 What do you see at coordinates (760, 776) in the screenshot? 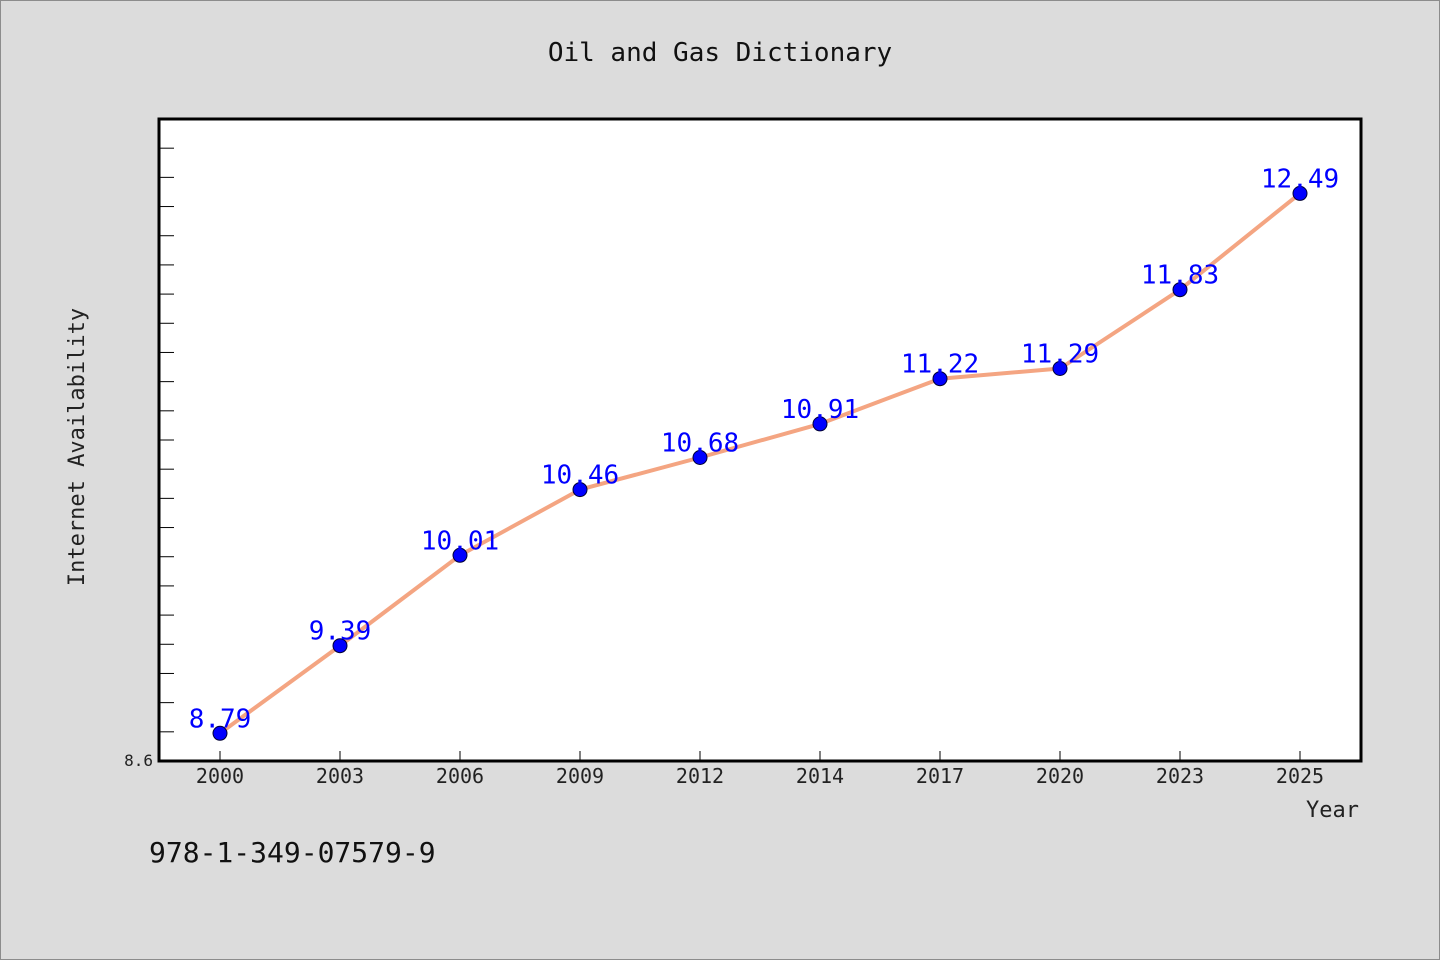
I see `x-axis-tick-labels: 2000 2003 2006 2009 2012 2014 2017 2020 2023 2025` at bounding box center [760, 776].